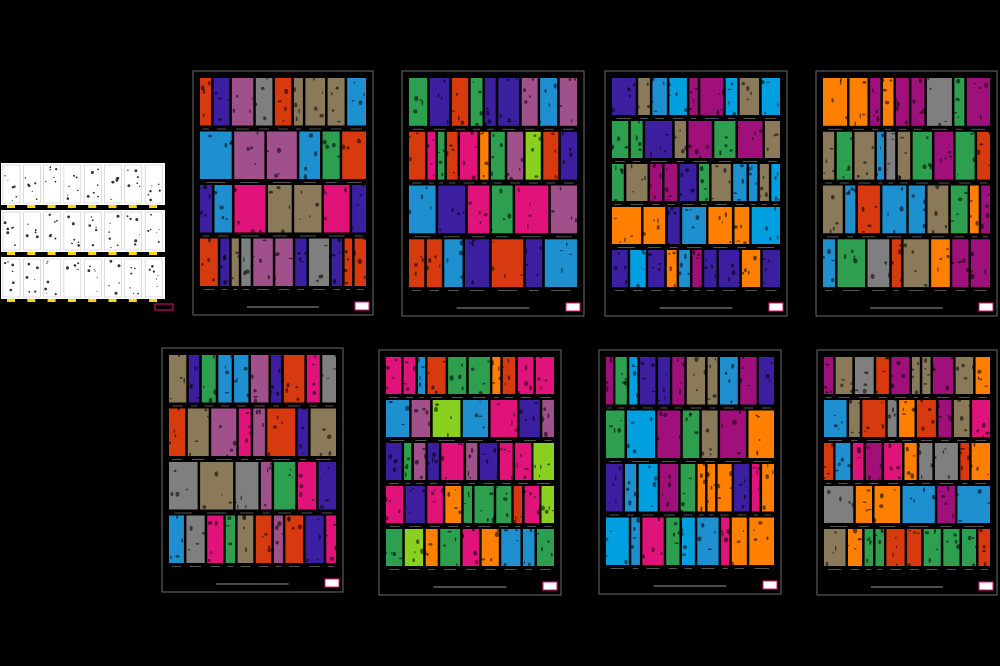  I want to click on sheet-frame, so click(907, 472).